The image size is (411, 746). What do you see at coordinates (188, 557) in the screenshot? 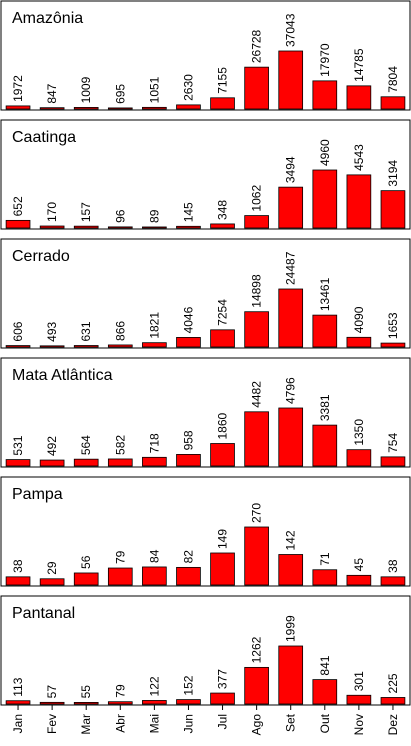
I see `bar-value-label: 82` at bounding box center [188, 557].